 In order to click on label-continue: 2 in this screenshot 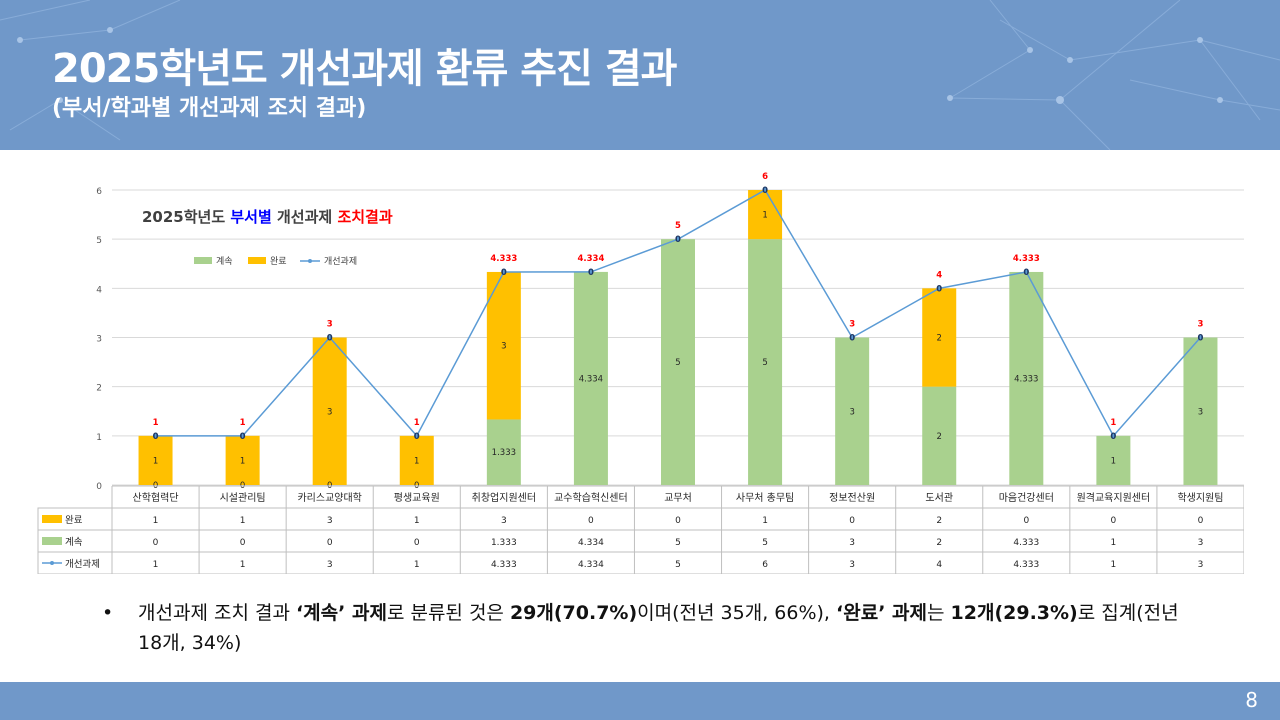, I will do `click(939, 437)`.